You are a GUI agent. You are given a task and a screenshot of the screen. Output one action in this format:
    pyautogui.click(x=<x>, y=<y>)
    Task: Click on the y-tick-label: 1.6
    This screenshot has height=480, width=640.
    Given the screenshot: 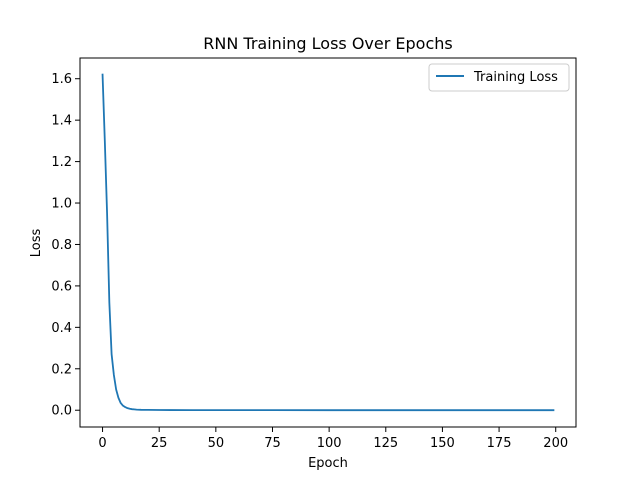 What is the action you would take?
    pyautogui.click(x=61, y=79)
    